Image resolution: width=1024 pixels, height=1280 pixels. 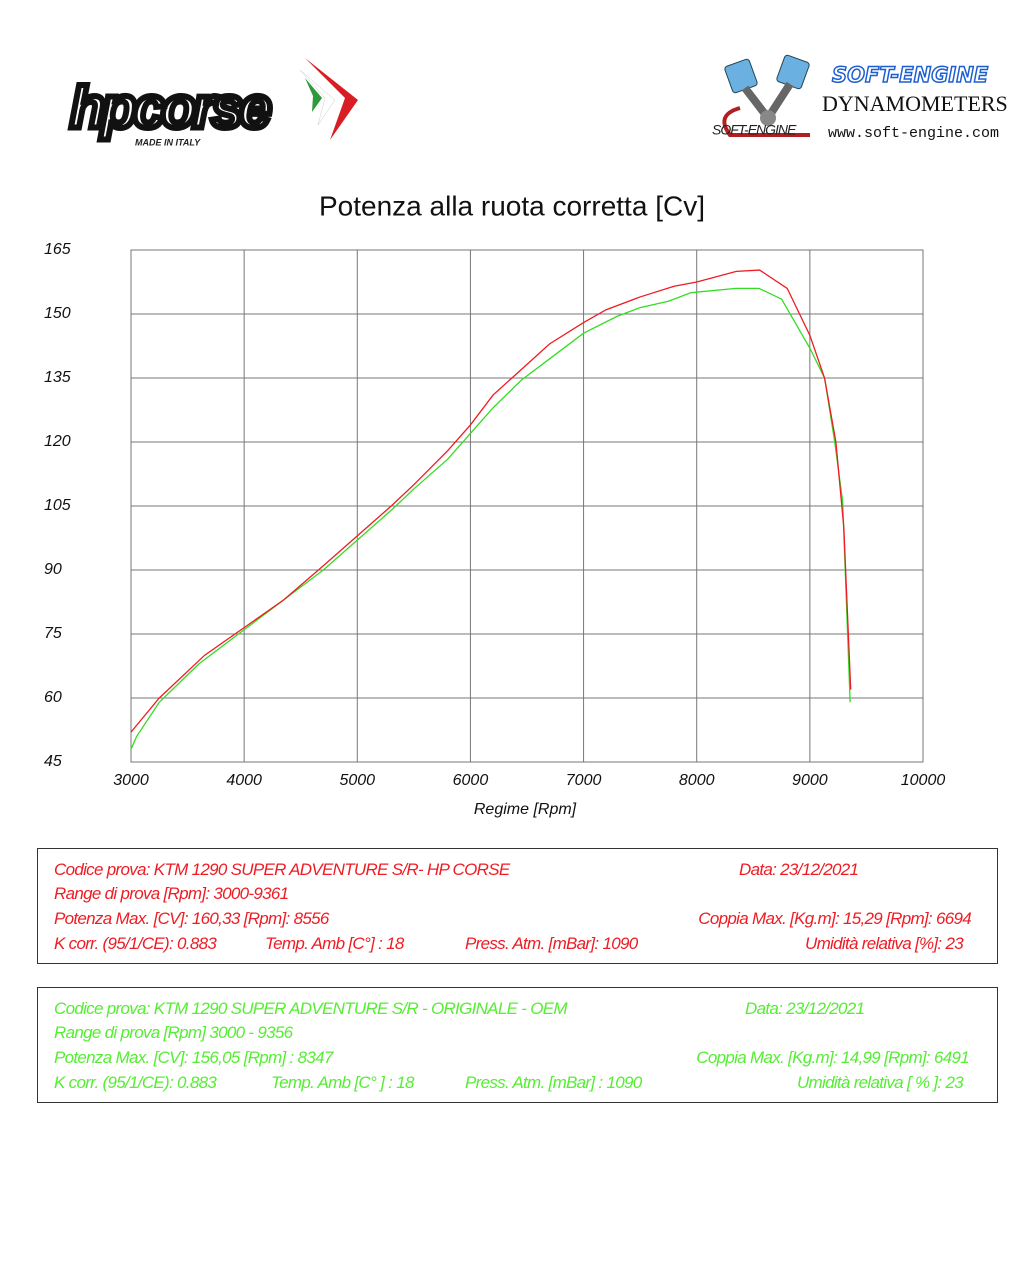 What do you see at coordinates (697, 780) in the screenshot?
I see `x-tick-label: 8000` at bounding box center [697, 780].